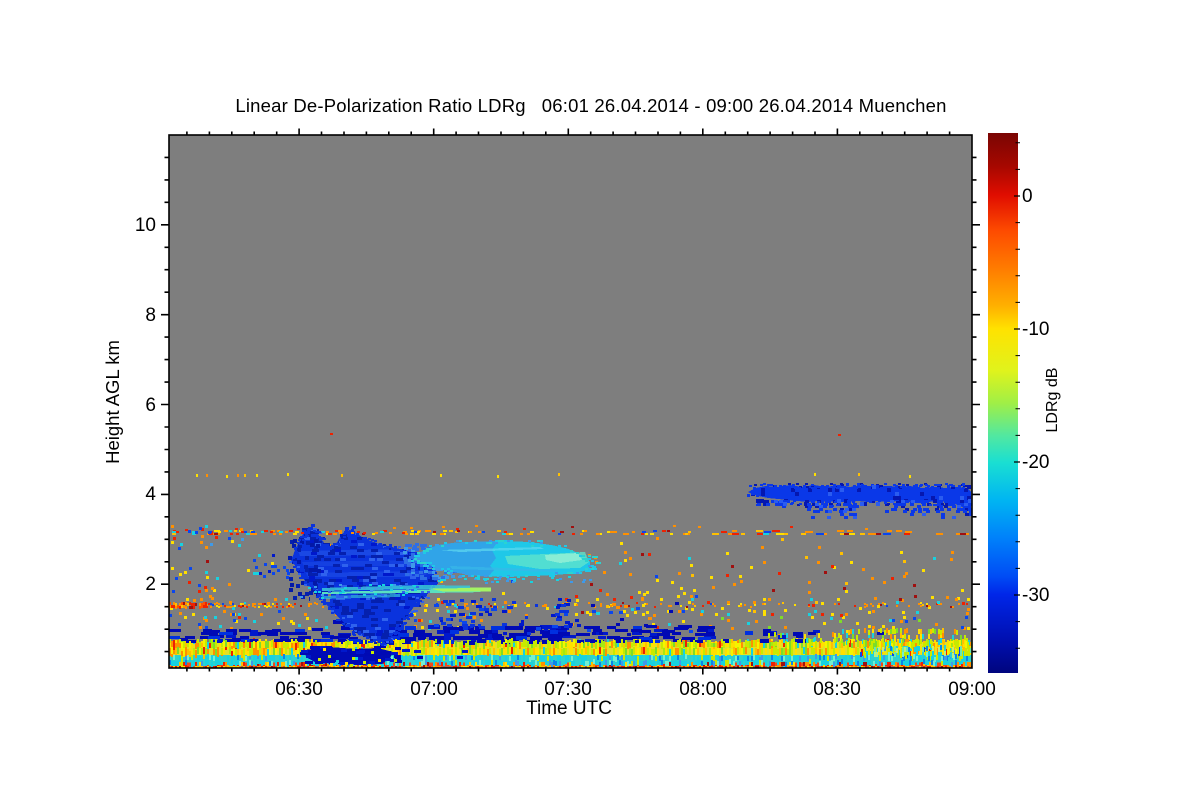  Describe the element at coordinates (568, 689) in the screenshot. I see `svg-text: 07:30` at that location.